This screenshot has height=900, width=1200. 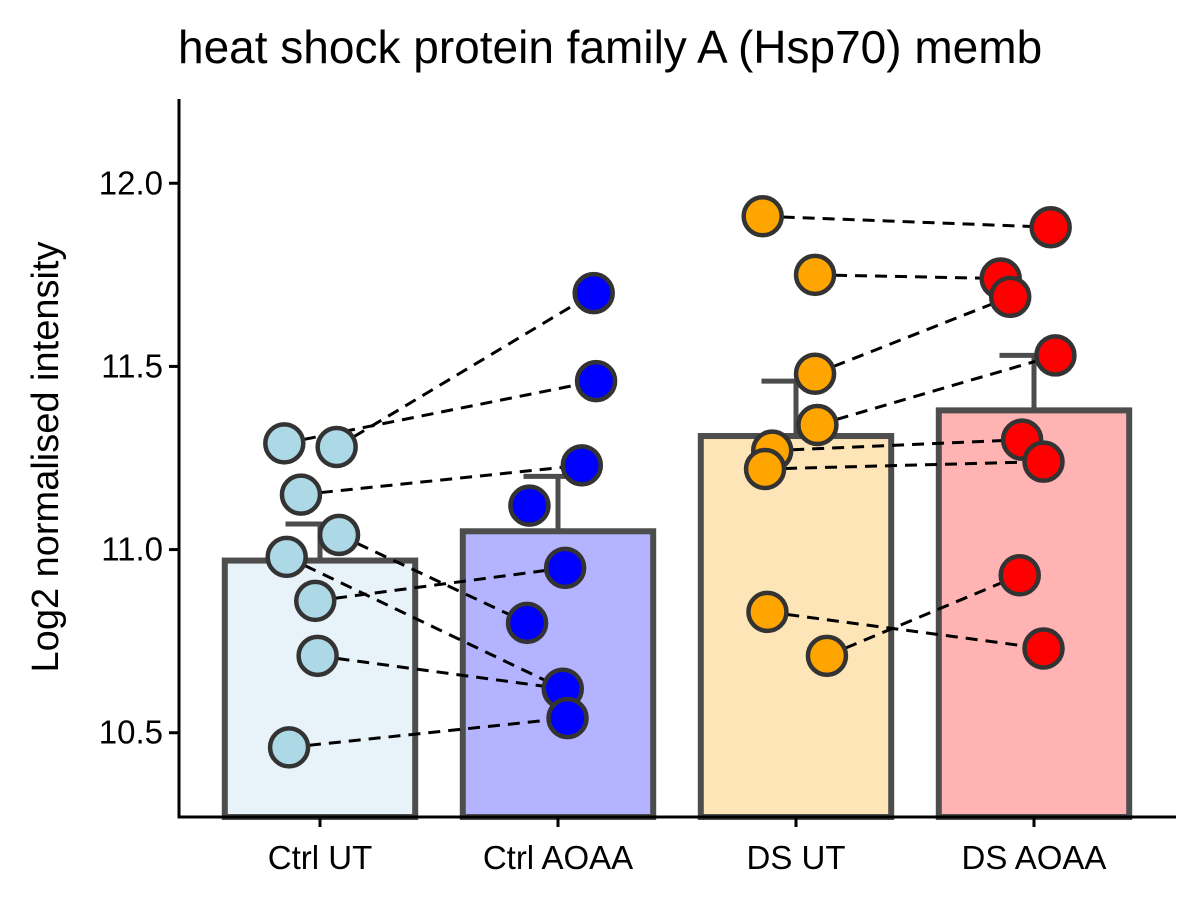 I want to click on chart-title: heat shock protein family A (Hsp70) memb, so click(x=610, y=47).